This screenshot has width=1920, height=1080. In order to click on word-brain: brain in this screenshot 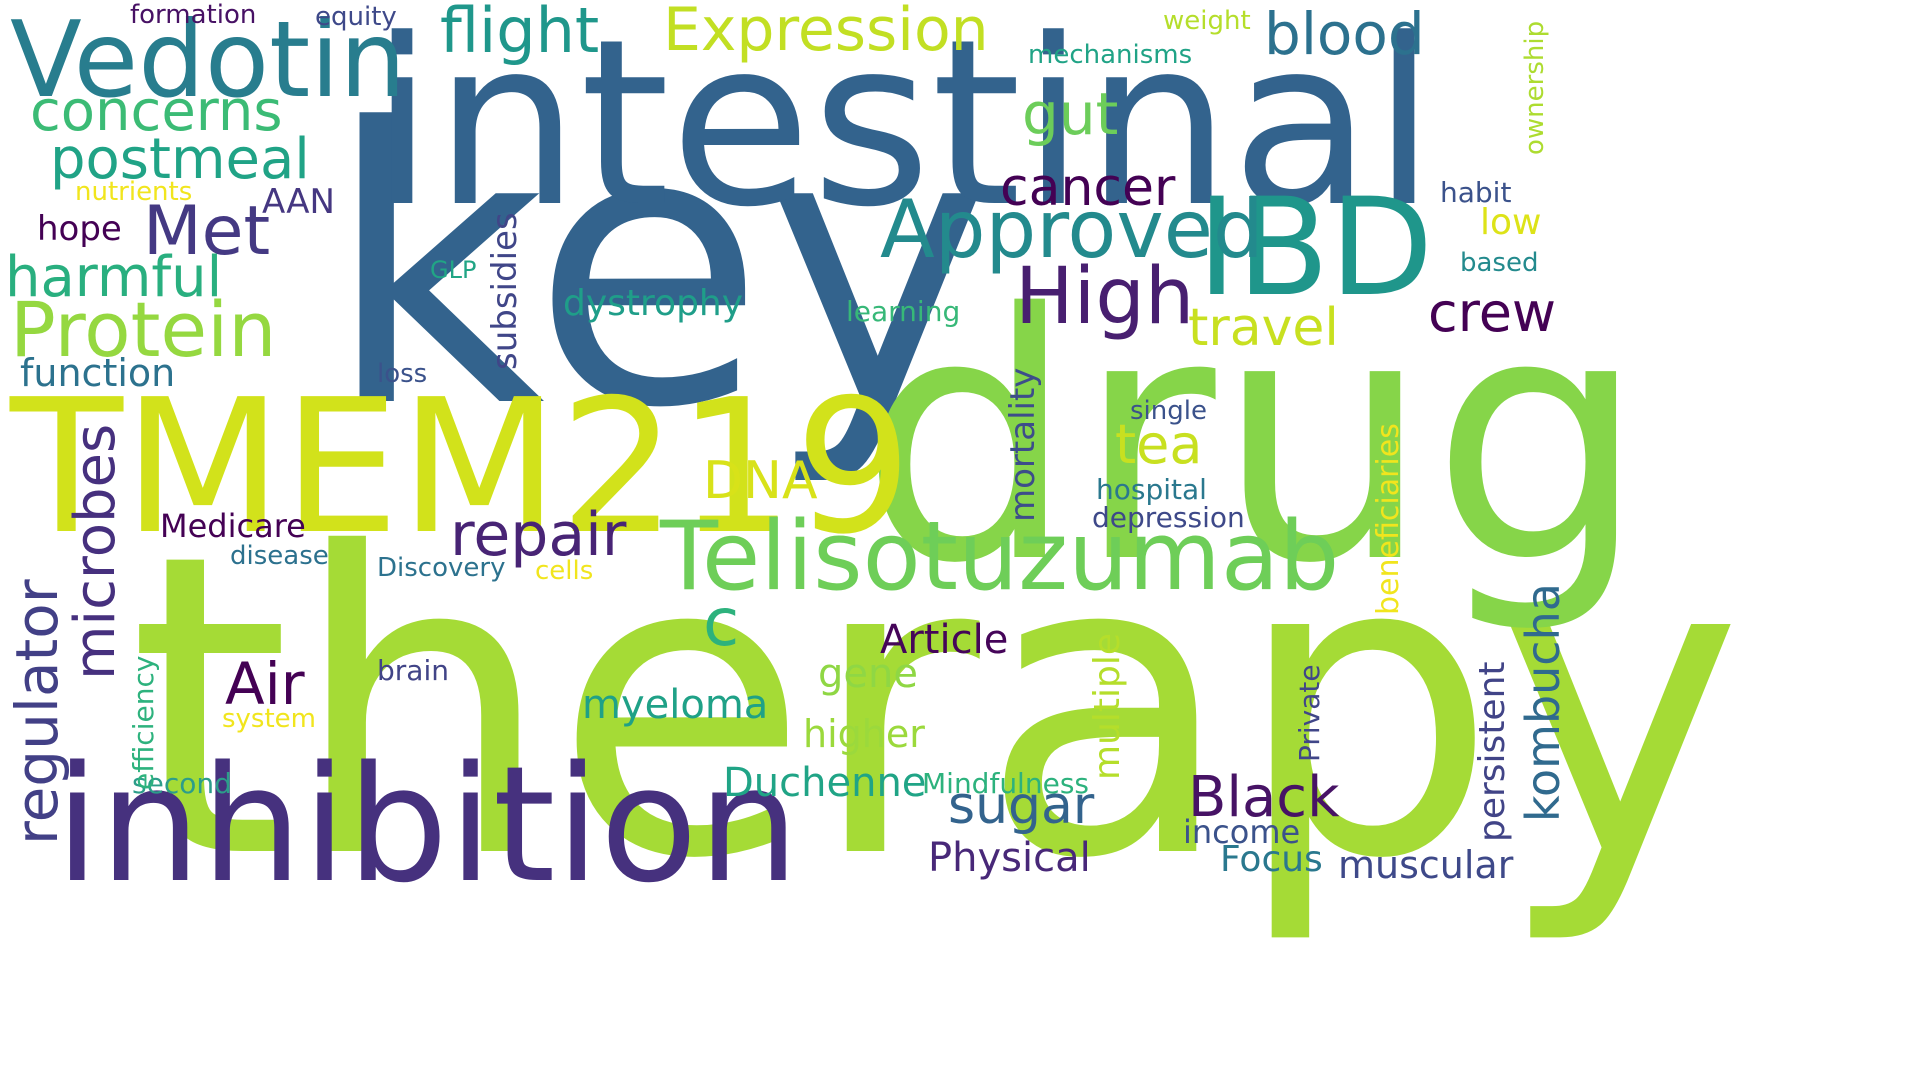, I will do `click(413, 670)`.